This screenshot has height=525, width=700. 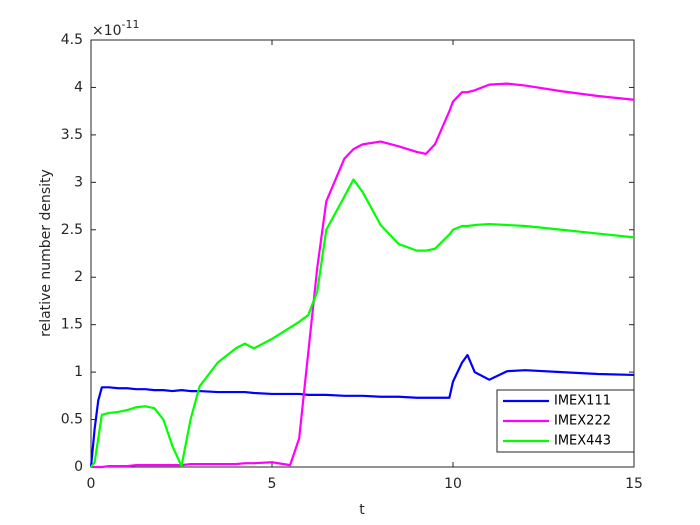 I want to click on y-tick-label: 0.5, so click(x=72, y=420).